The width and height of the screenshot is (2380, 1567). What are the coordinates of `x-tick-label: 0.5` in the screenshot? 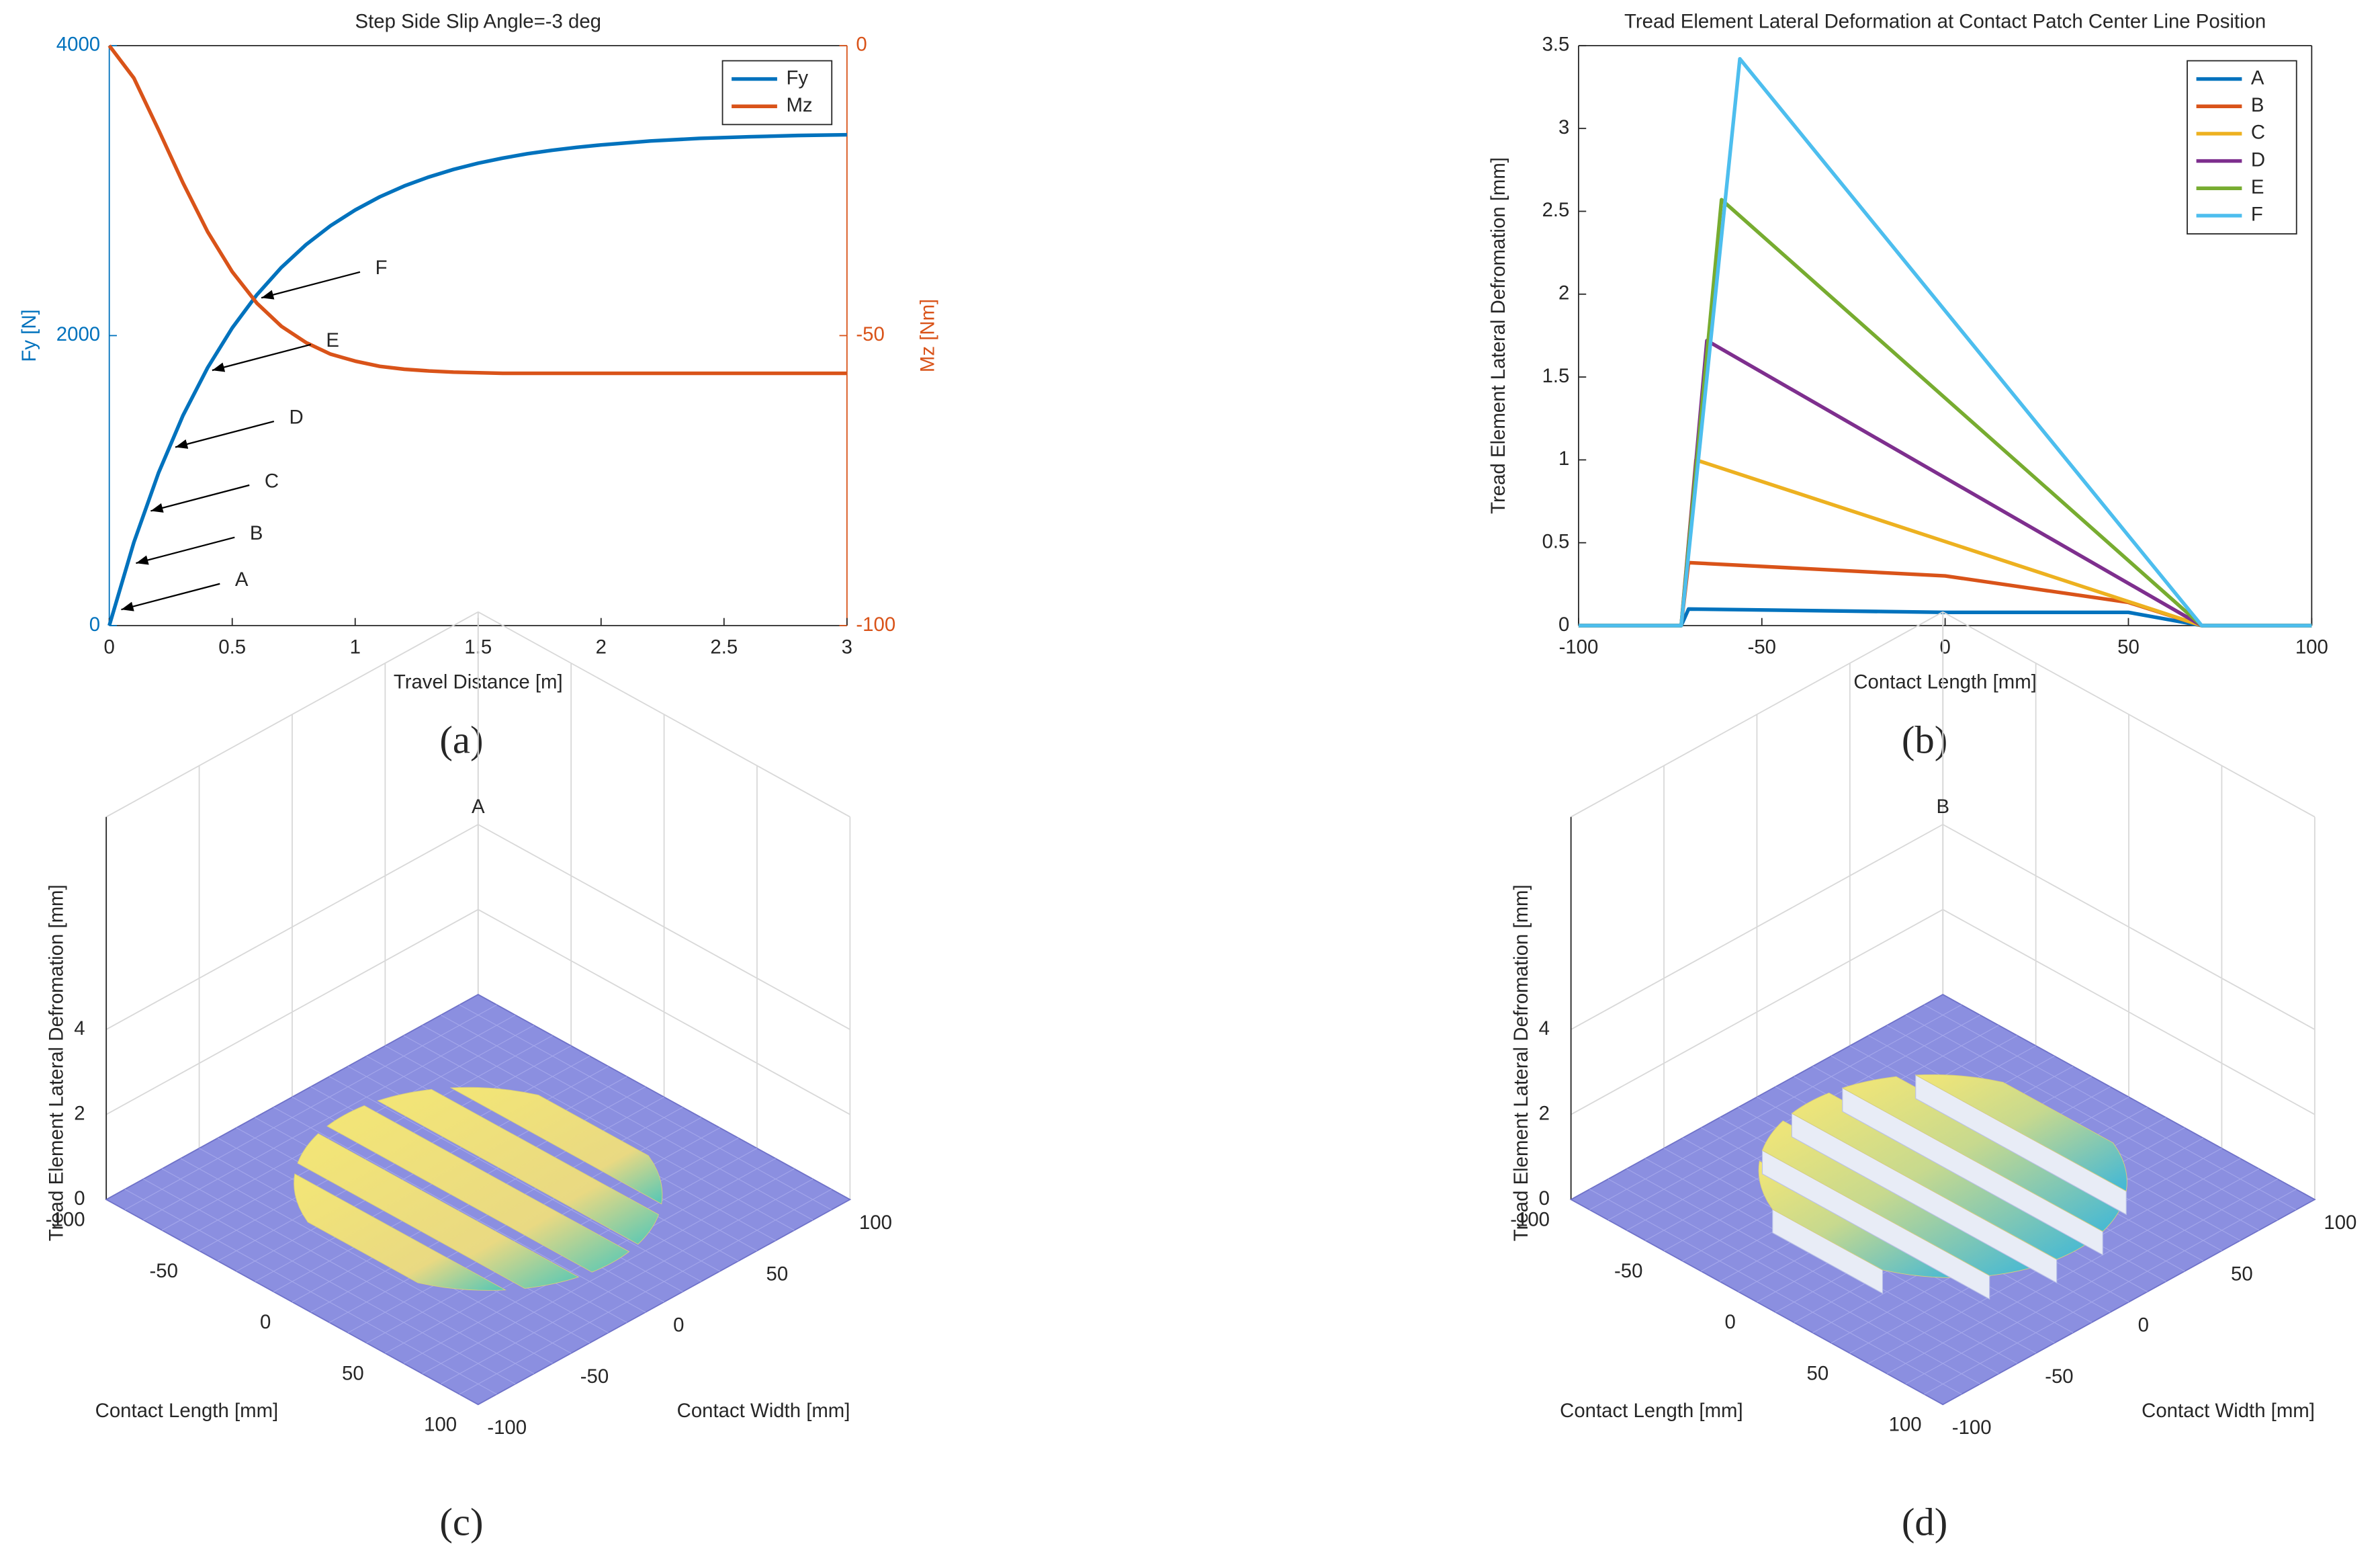 It's located at (232, 647).